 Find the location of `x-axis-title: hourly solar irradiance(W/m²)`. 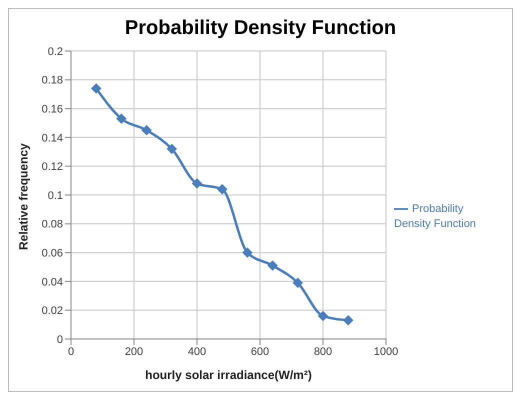

x-axis-title: hourly solar irradiance(W/m²) is located at coordinates (228, 375).